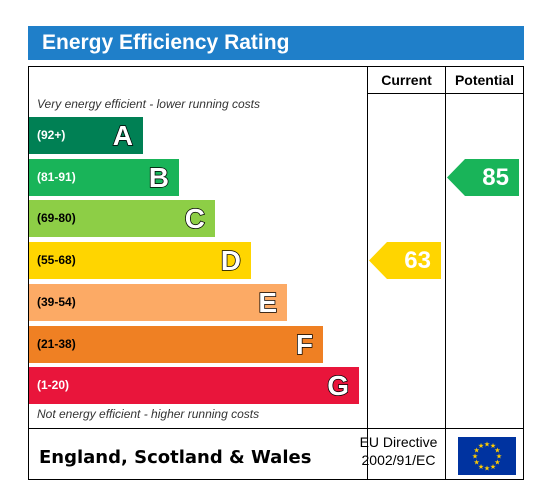 The image size is (560, 496). Describe the element at coordinates (337, 385) in the screenshot. I see `band-letter-g: G` at that location.